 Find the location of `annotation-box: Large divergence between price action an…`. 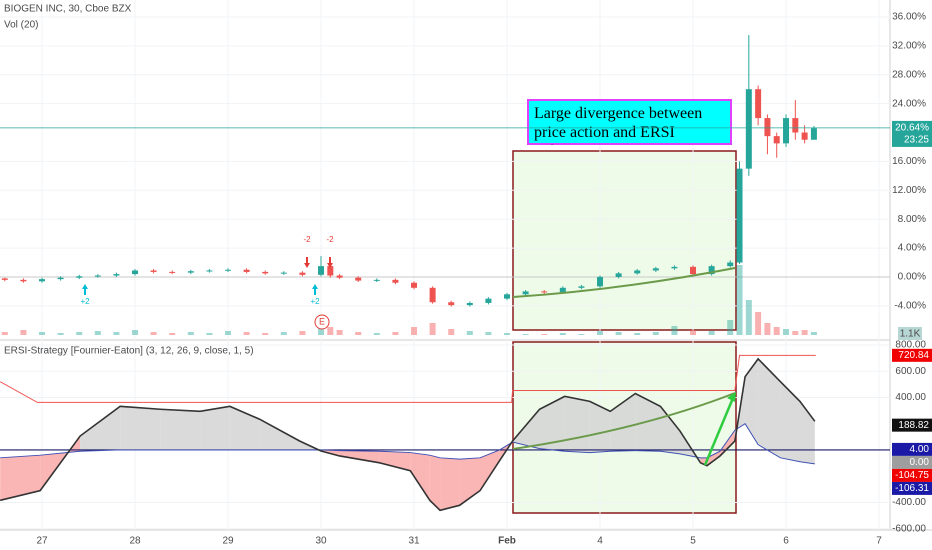

annotation-box: Large divergence between price action an… is located at coordinates (629, 122).